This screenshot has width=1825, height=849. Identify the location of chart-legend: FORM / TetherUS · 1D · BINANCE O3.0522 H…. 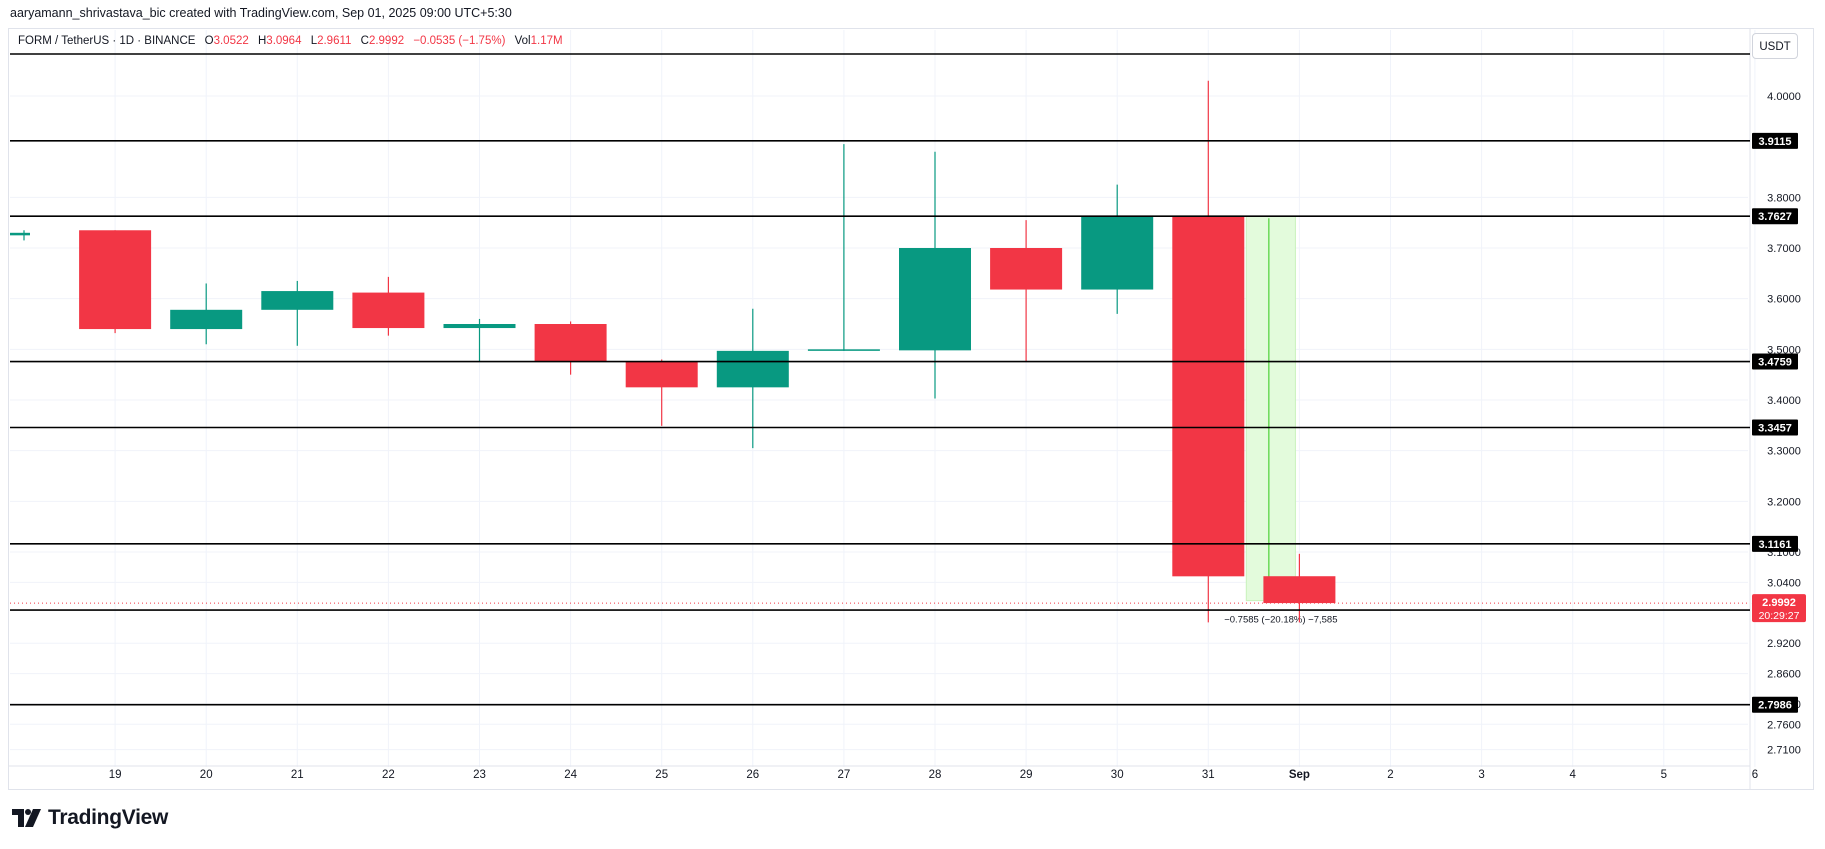
(290, 41).